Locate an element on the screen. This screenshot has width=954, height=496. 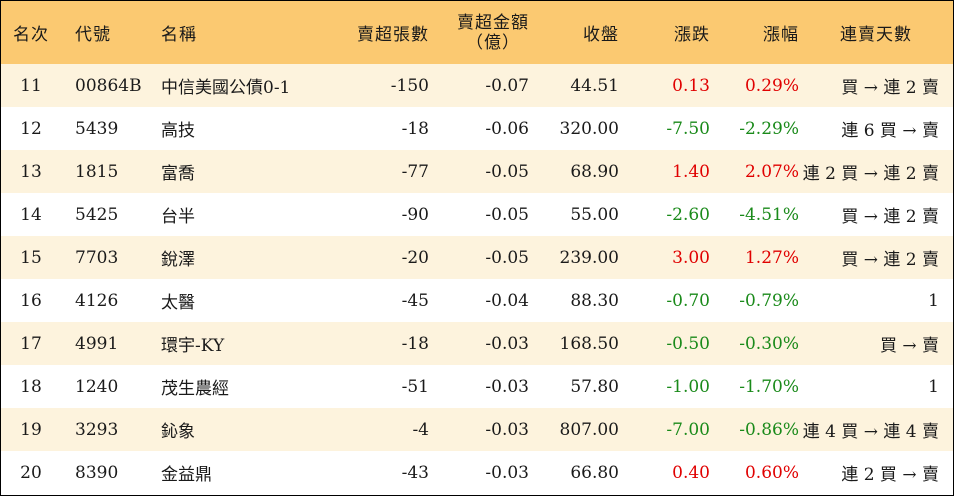
cell-change: -0.50 is located at coordinates (688, 343).